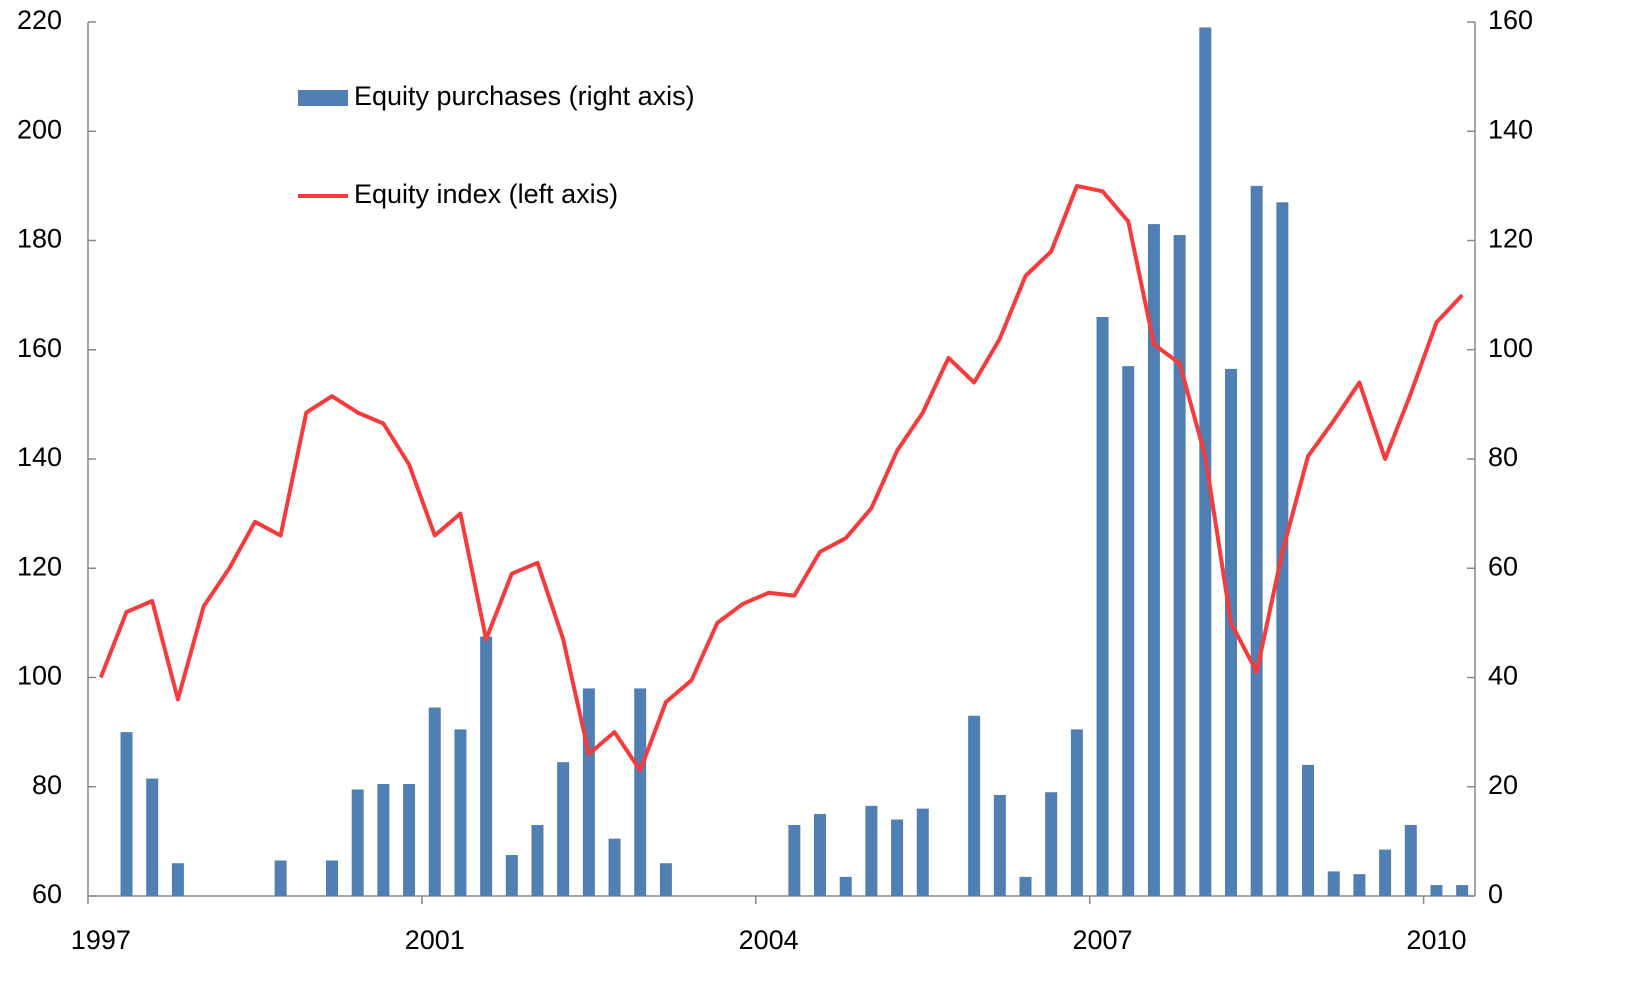  I want to click on y-tick-label: 80, so click(47, 785).